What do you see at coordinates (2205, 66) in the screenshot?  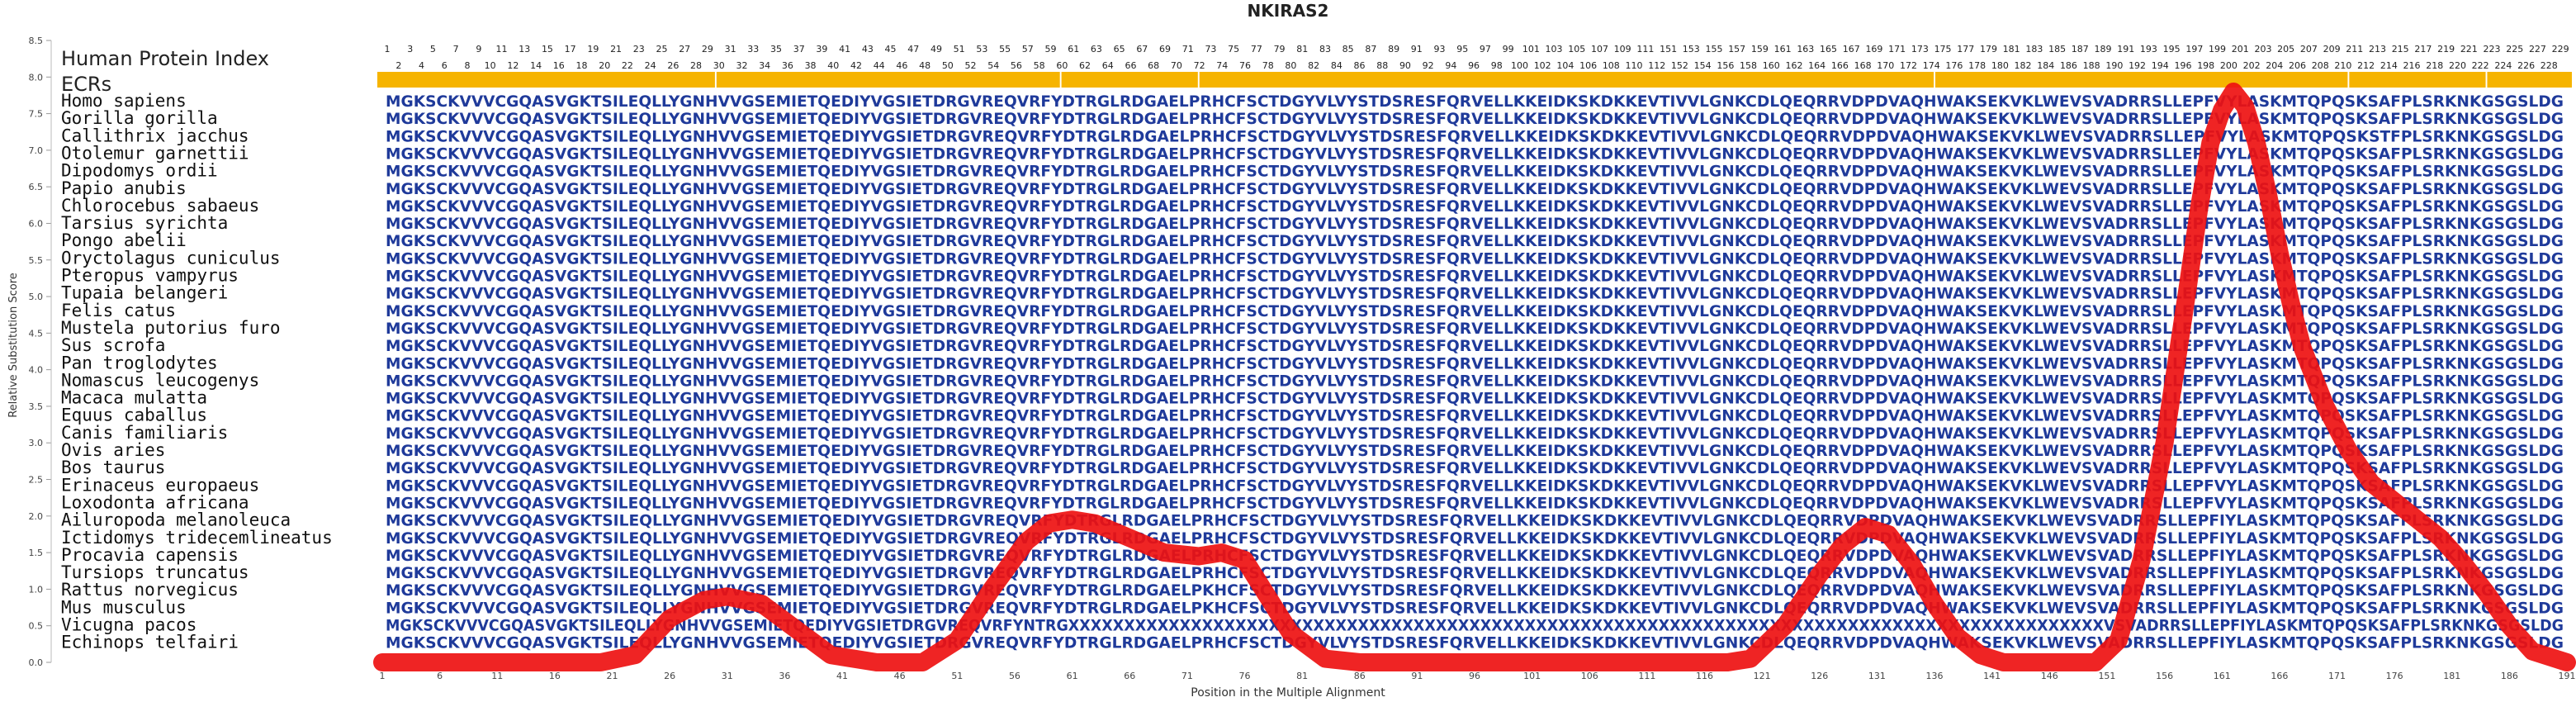 I see `human-index-number: 198` at bounding box center [2205, 66].